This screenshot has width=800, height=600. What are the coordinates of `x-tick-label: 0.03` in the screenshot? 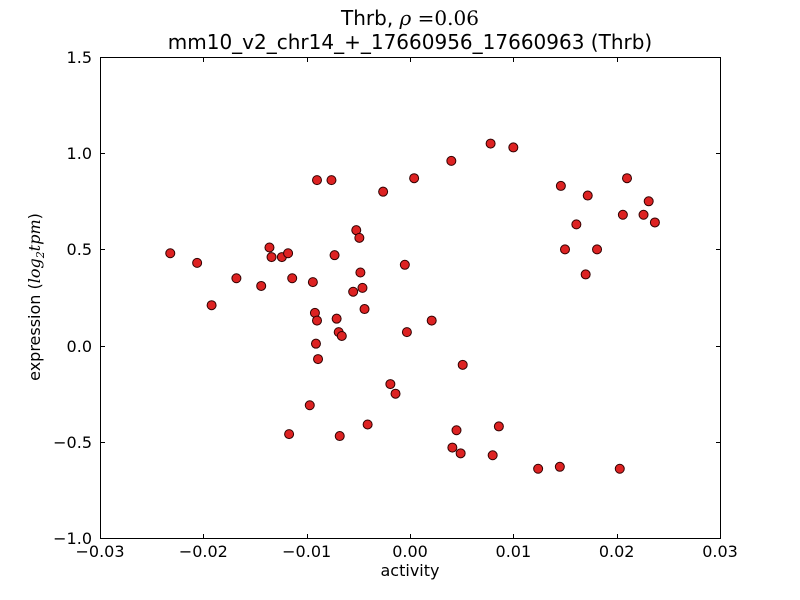 It's located at (720, 551).